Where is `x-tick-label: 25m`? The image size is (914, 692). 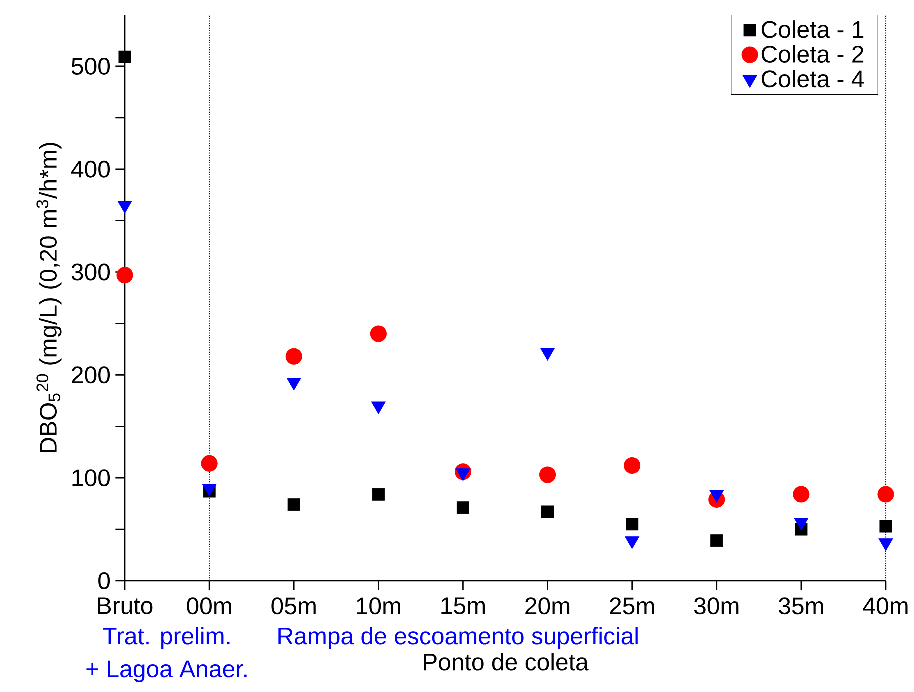 x-tick-label: 25m is located at coordinates (632, 606).